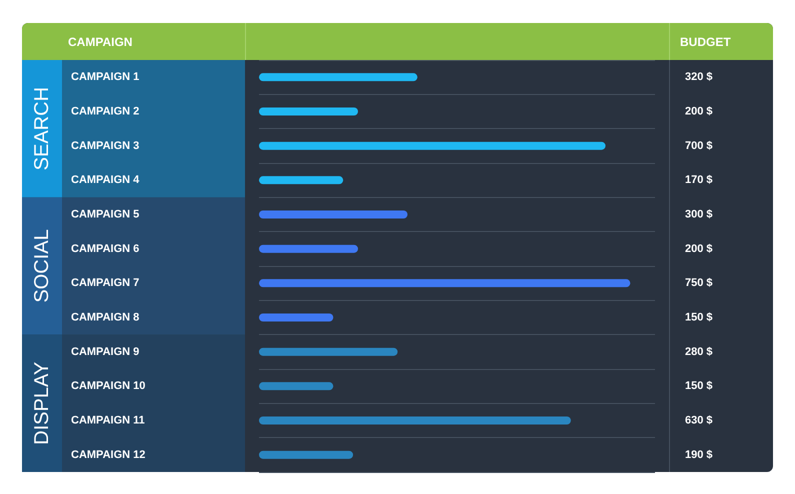  What do you see at coordinates (699, 180) in the screenshot?
I see `data-label: 170 $` at bounding box center [699, 180].